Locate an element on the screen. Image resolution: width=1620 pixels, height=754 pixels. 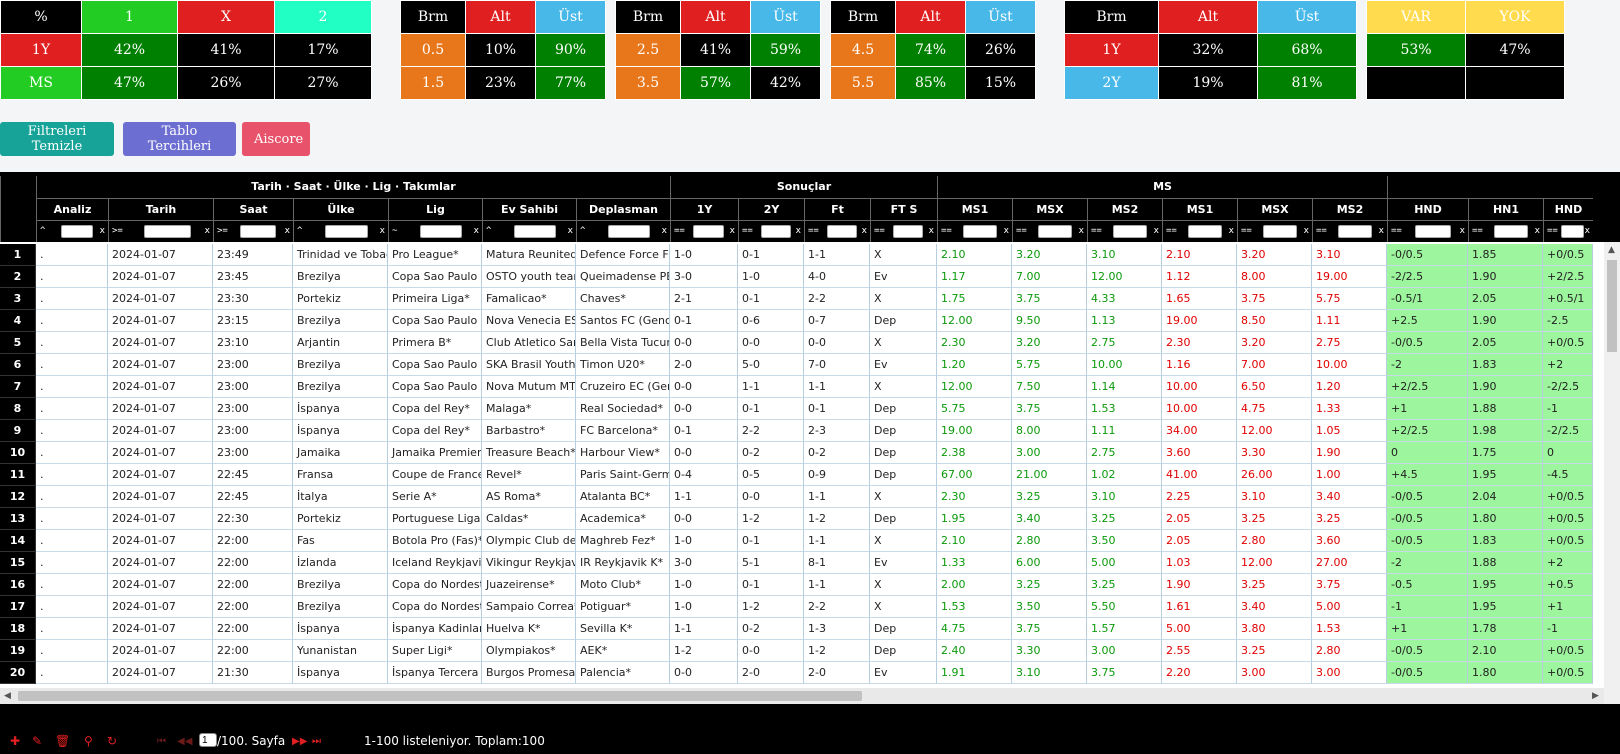
row-number: 15 is located at coordinates (18, 563).